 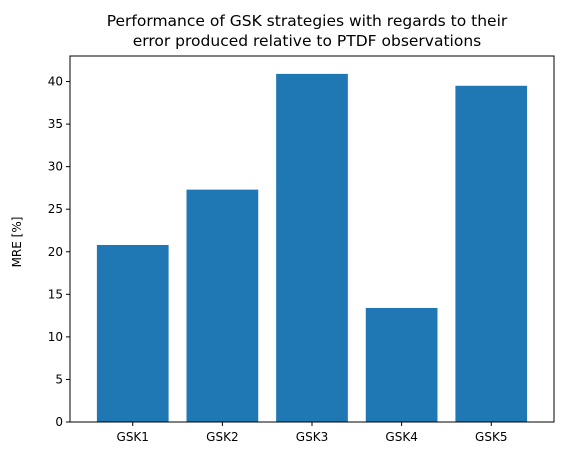 I want to click on bar-gsk1, so click(x=132, y=333).